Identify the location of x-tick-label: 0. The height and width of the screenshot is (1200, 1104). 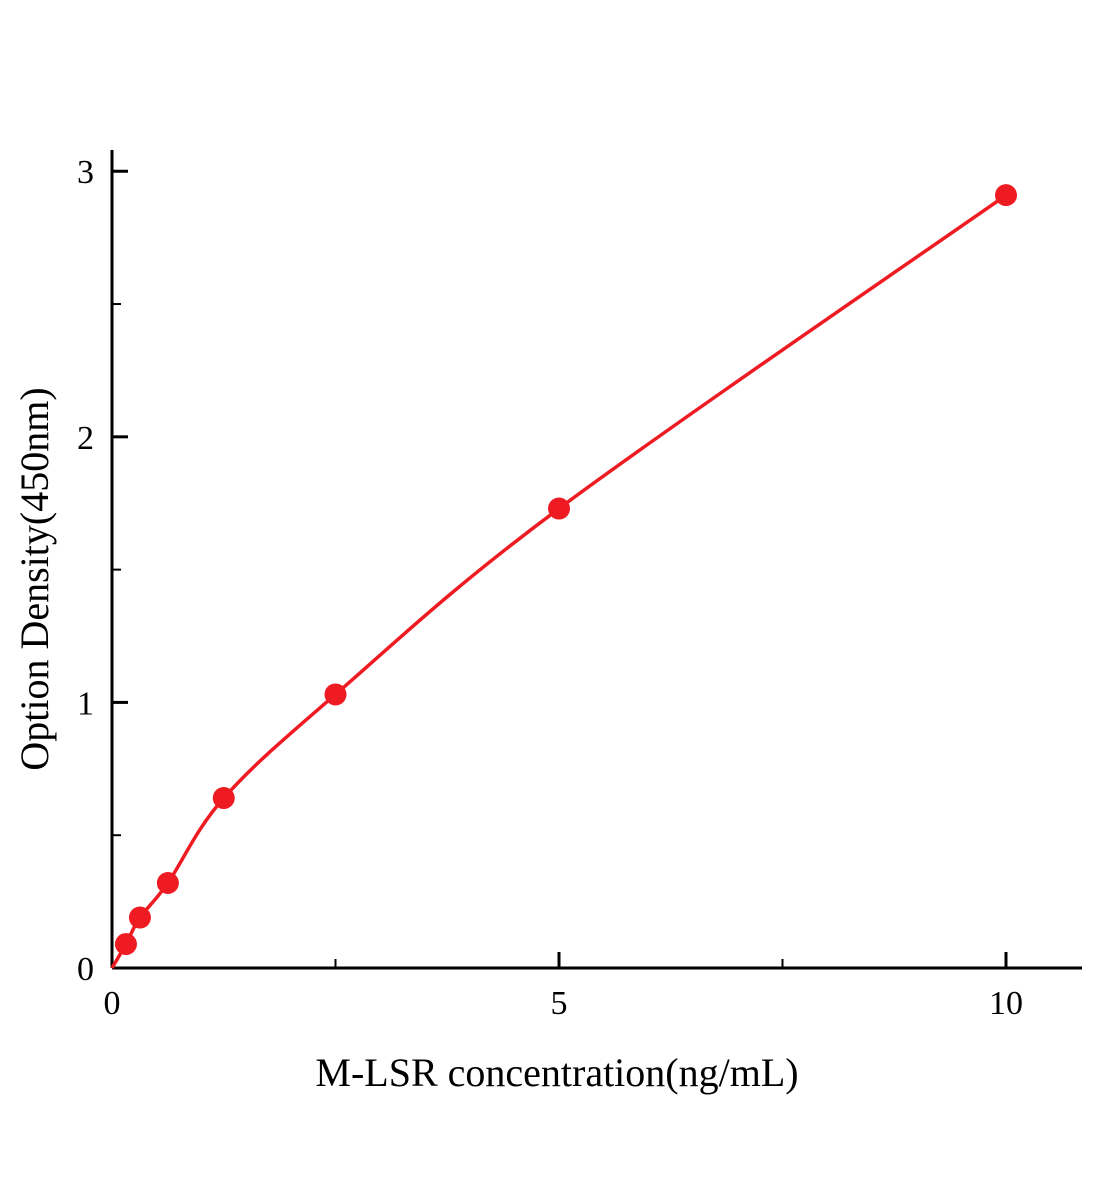
(112, 1003).